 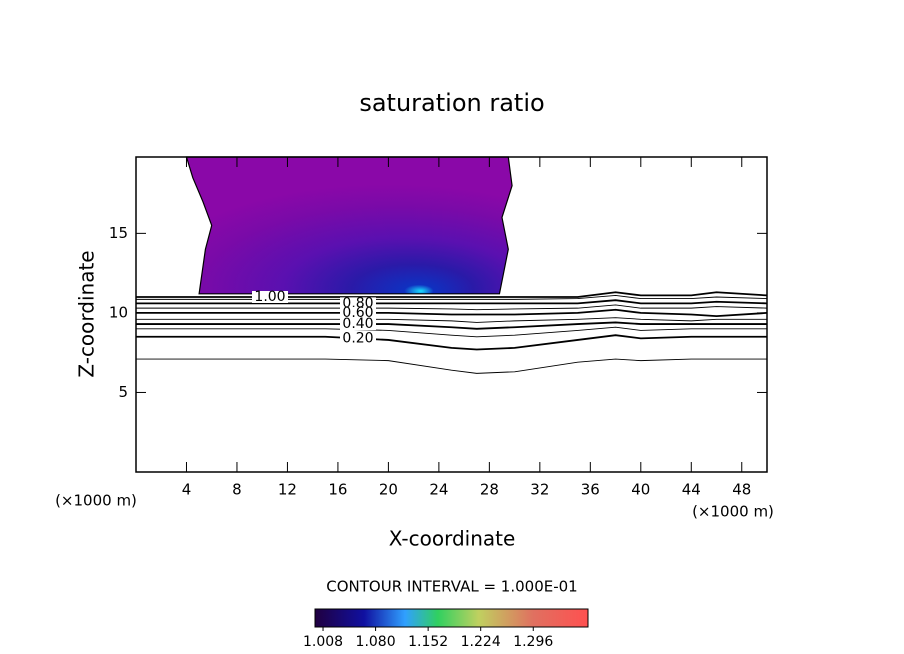 What do you see at coordinates (237, 490) in the screenshot?
I see `x-tick-label: 8` at bounding box center [237, 490].